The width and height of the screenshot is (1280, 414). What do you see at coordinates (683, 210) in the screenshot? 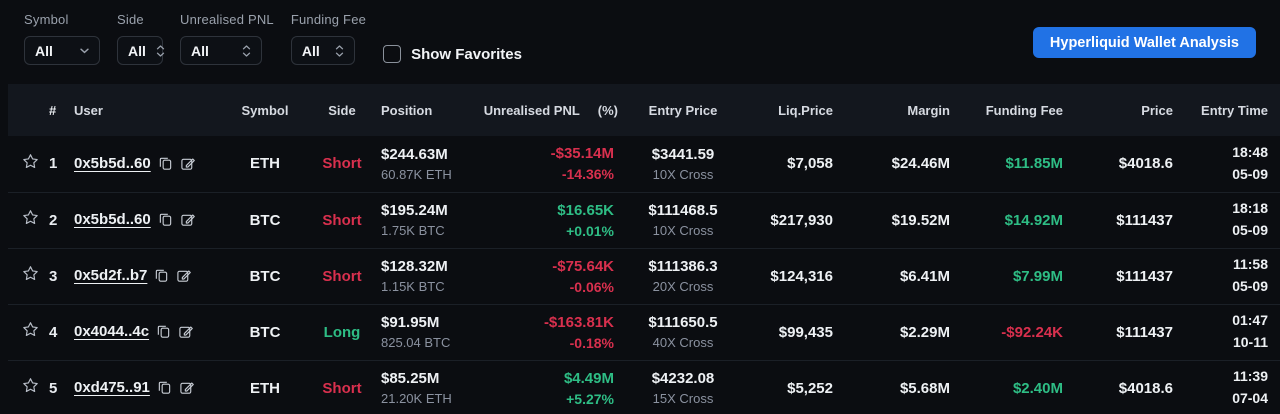
I see `entry-price-value: $111468.5` at bounding box center [683, 210].